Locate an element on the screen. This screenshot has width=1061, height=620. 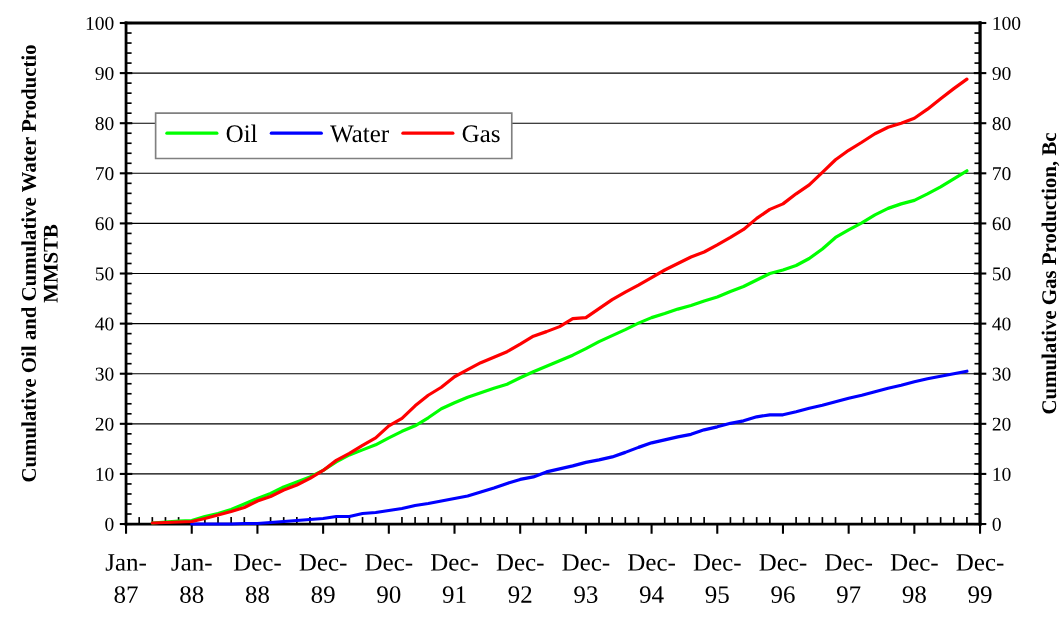
x-tick-label: Dec-91 is located at coordinates (454, 578).